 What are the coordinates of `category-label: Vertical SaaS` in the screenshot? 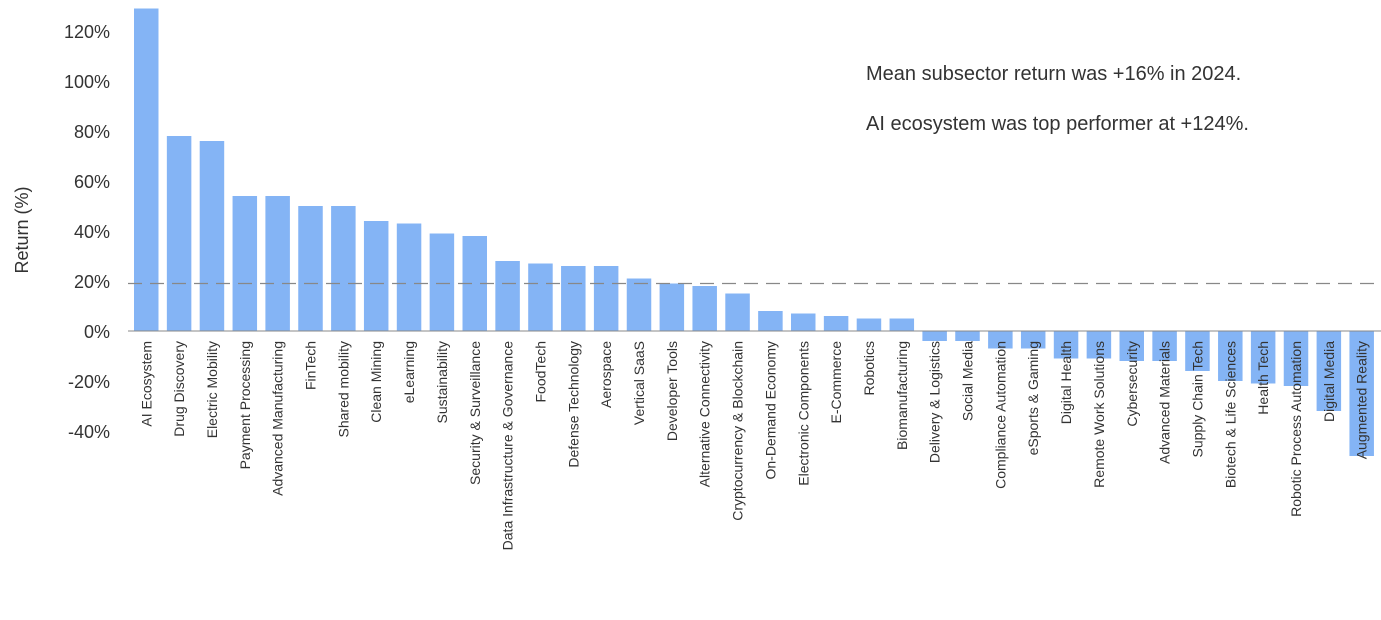 It's located at (639, 383).